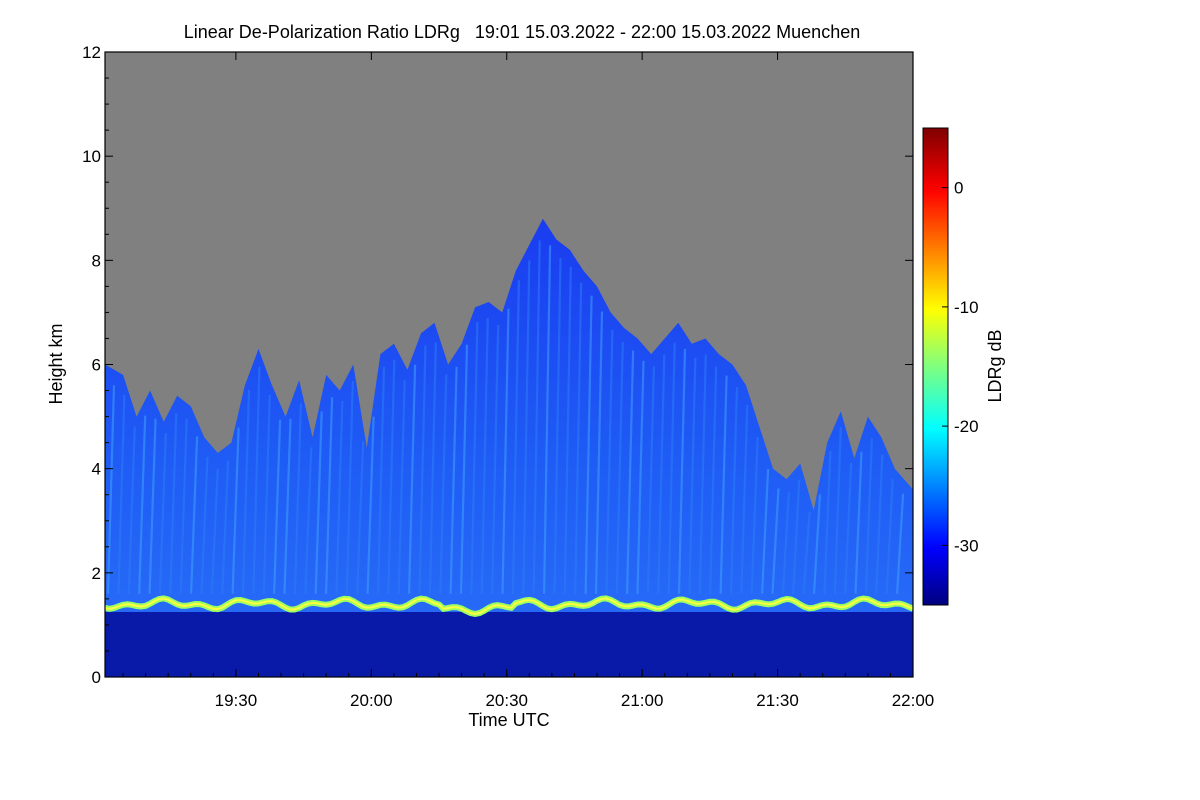 This screenshot has height=800, width=1200. Describe the element at coordinates (966, 545) in the screenshot. I see `colorbar-tick-label: -30` at that location.